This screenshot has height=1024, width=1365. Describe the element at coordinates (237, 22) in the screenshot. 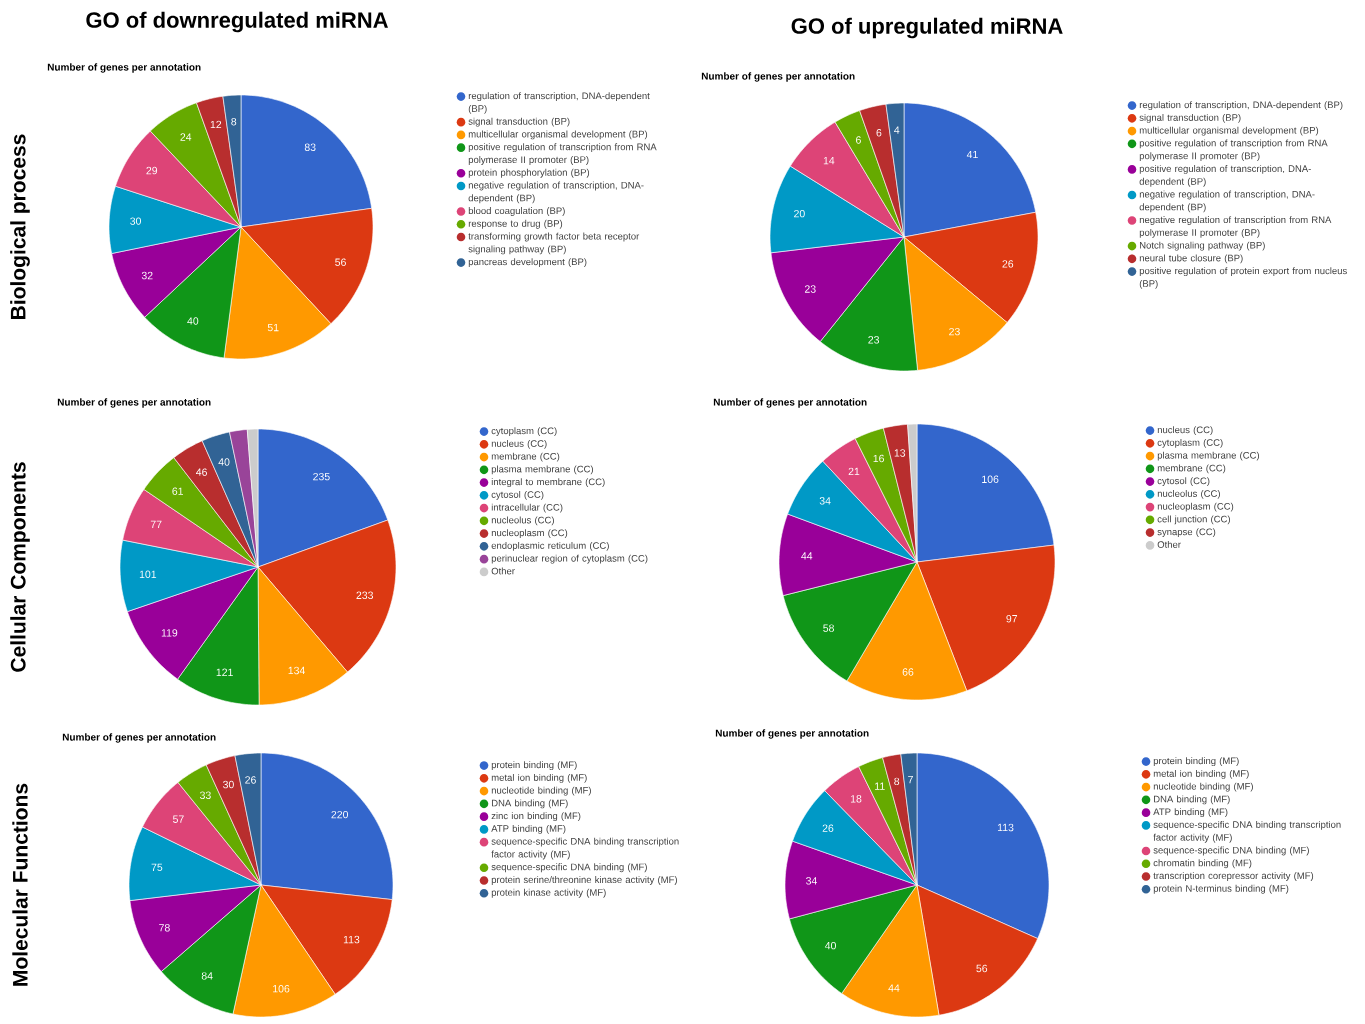

I see `chart-title: GO of downregulated miRNA` at that location.